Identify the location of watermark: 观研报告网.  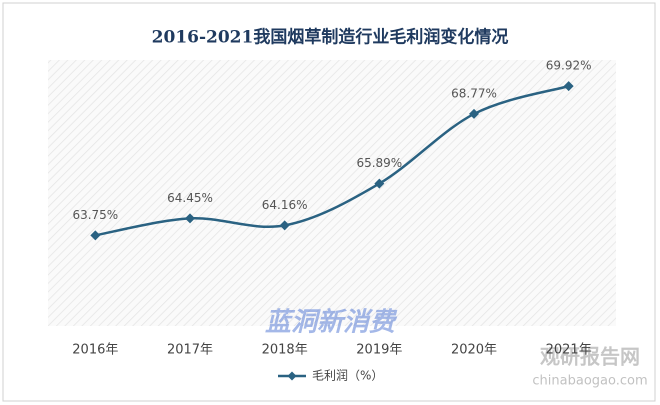
(590, 357).